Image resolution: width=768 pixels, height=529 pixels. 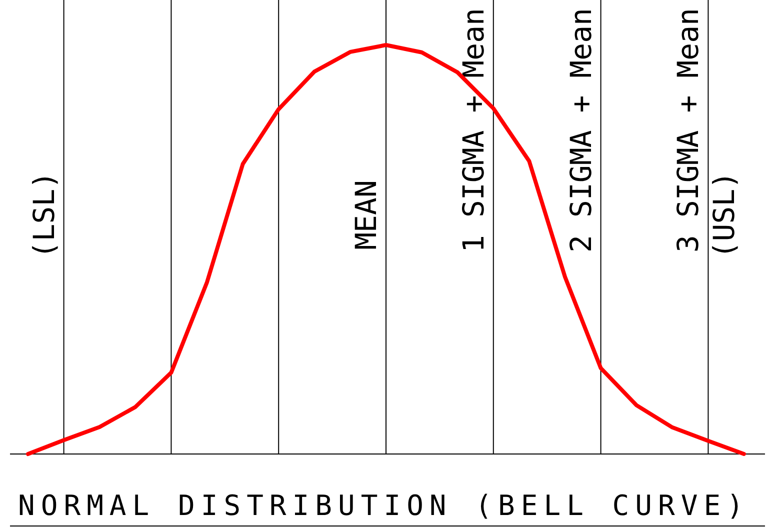 What do you see at coordinates (724, 215) in the screenshot?
I see `annotation: (USL)` at bounding box center [724, 215].